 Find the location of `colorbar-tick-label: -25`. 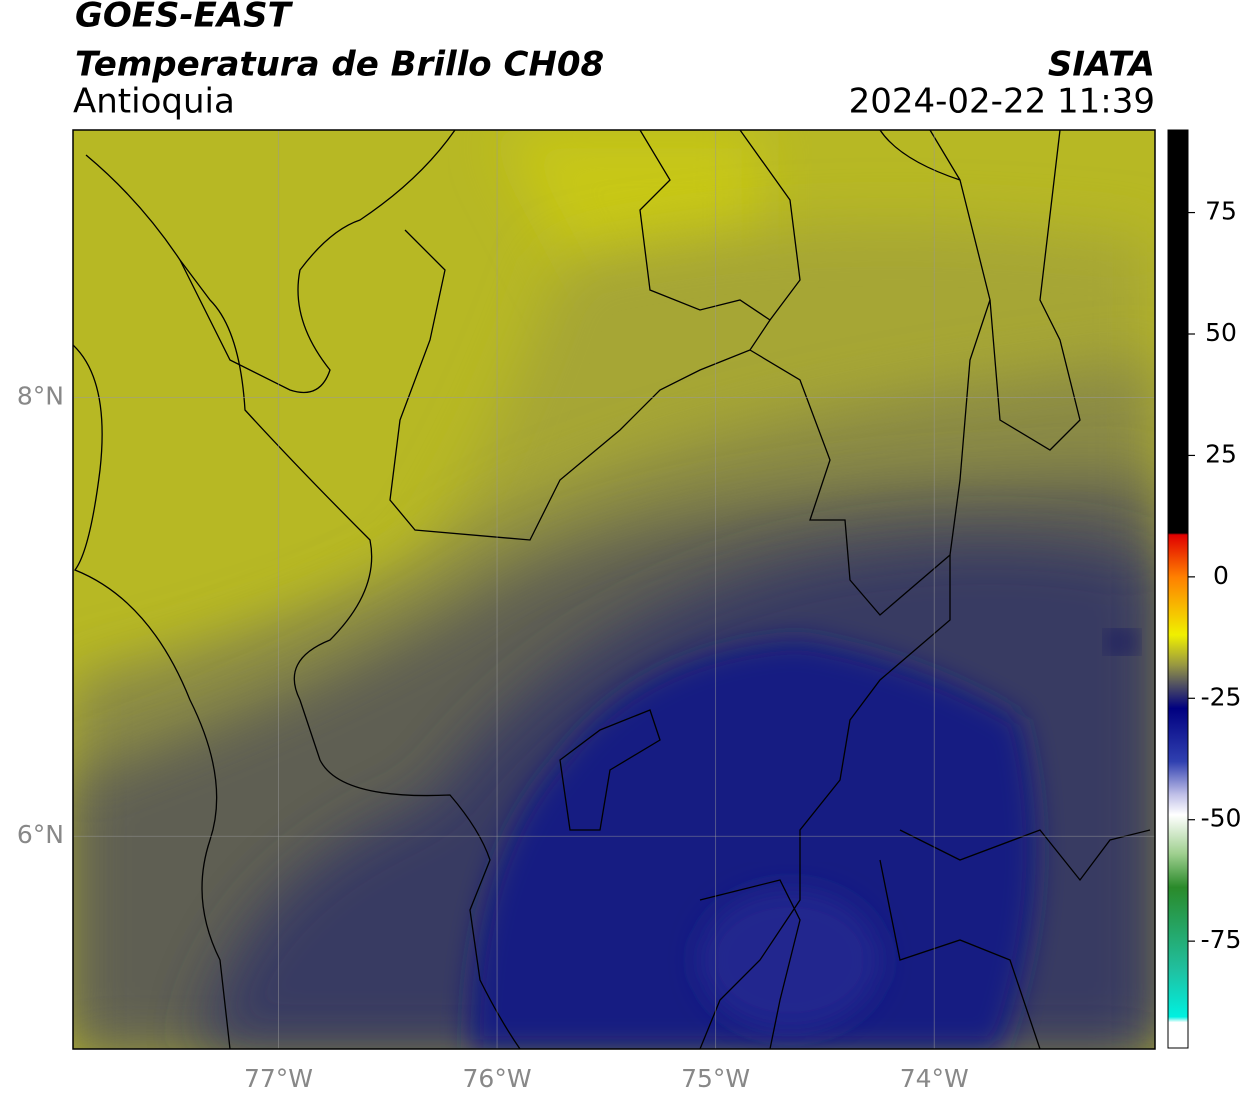

colorbar-tick-label: -25 is located at coordinates (1221, 696).